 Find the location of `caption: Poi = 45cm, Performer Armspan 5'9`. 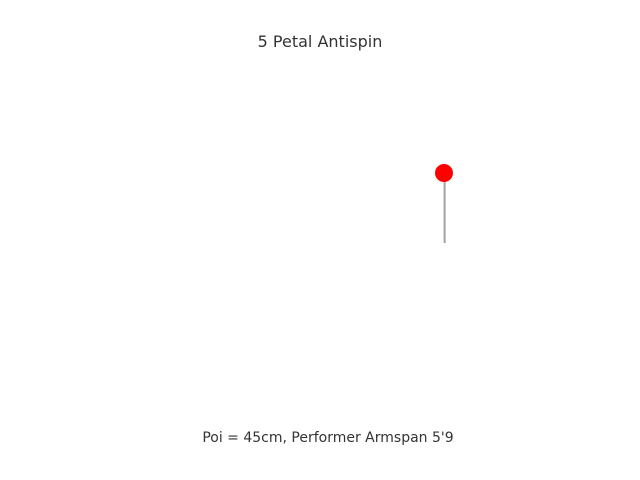

caption: Poi = 45cm, Performer Armspan 5'9 is located at coordinates (328, 438).